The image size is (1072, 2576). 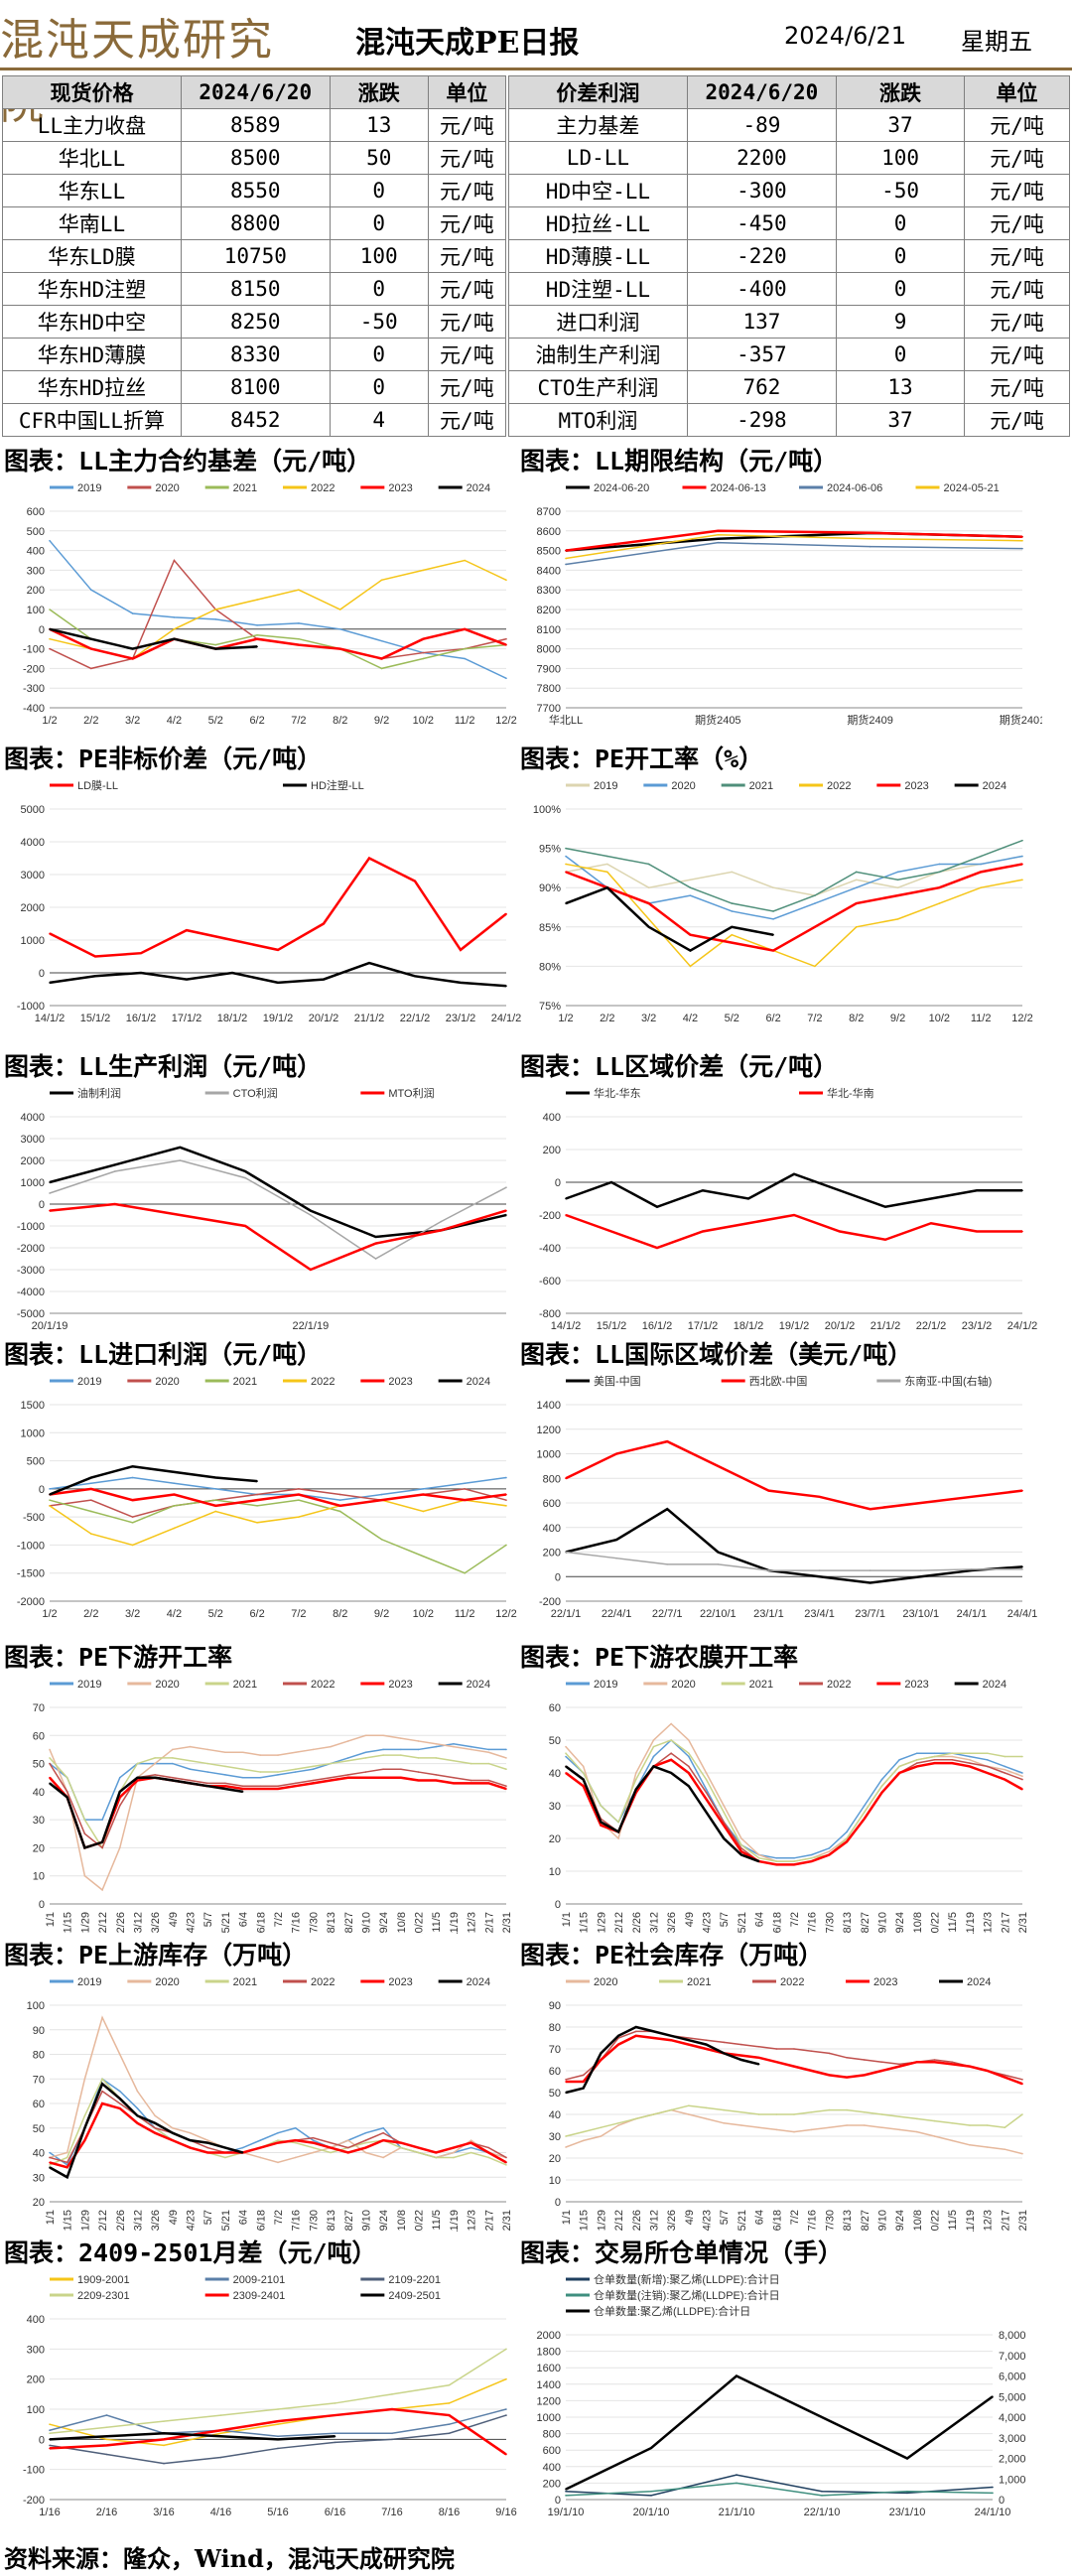 What do you see at coordinates (229, 2558) in the screenshot?
I see `source-footer: 资料来源：隆众，Wind，混沌天成研究院` at bounding box center [229, 2558].